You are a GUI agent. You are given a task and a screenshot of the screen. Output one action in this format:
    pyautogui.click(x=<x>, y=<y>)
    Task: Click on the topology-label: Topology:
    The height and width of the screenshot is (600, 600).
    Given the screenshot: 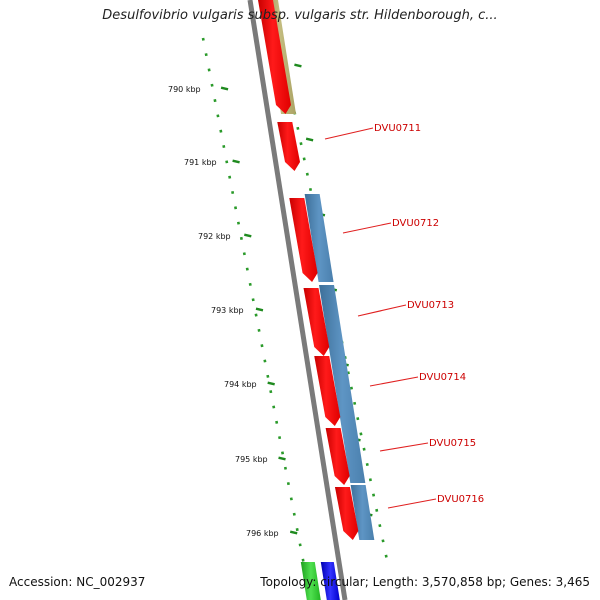 What is the action you would take?
    pyautogui.click(x=288, y=582)
    